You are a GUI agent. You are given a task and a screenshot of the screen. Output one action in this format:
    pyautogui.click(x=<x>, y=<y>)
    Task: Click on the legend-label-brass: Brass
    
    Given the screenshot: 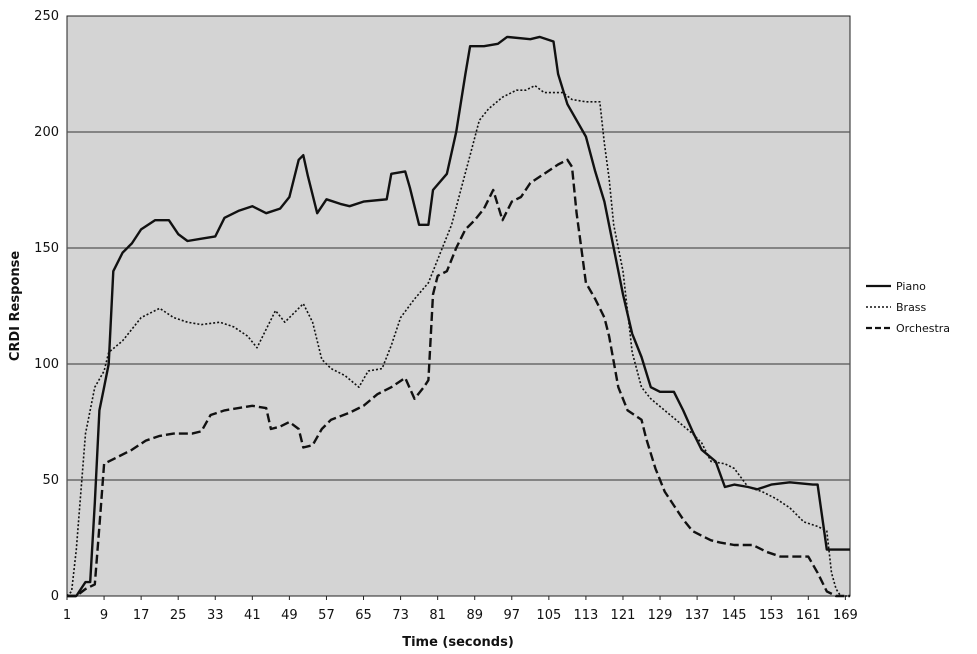 What is the action you would take?
    pyautogui.click(x=911, y=307)
    